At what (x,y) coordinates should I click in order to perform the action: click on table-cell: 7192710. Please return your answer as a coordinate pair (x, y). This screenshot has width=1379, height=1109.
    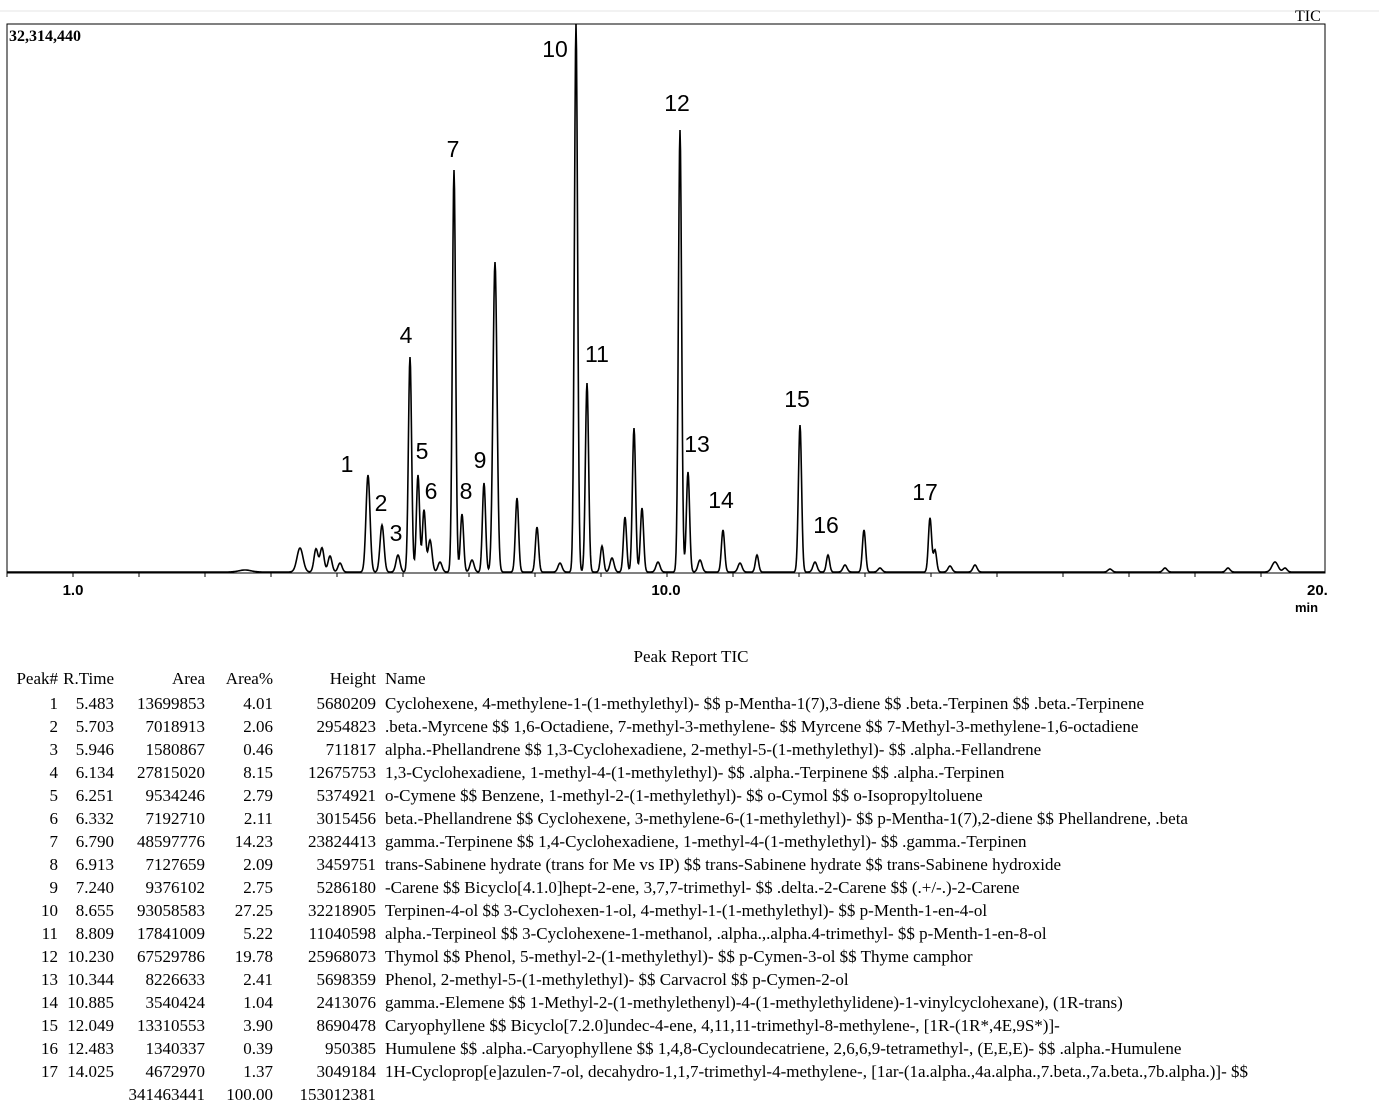
    Looking at the image, I should click on (176, 818).